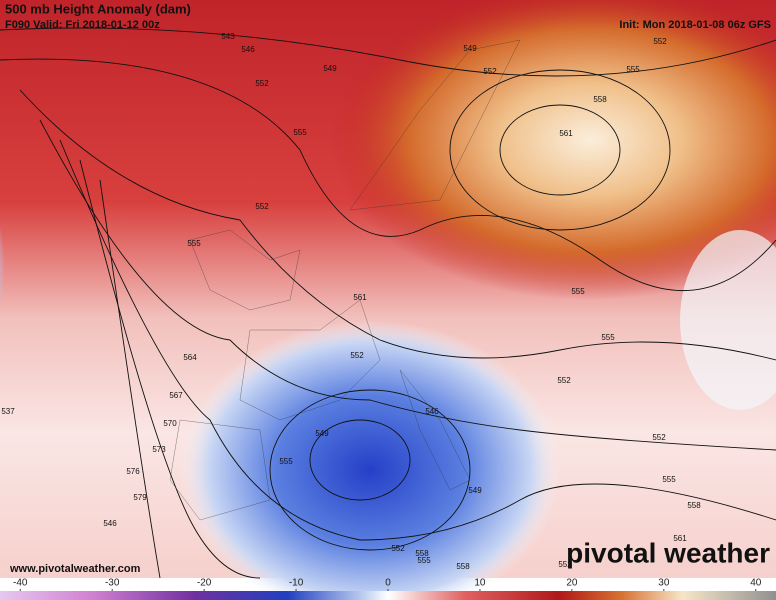 The width and height of the screenshot is (776, 600). I want to click on website: www.pivotalweather.com, so click(75, 569).